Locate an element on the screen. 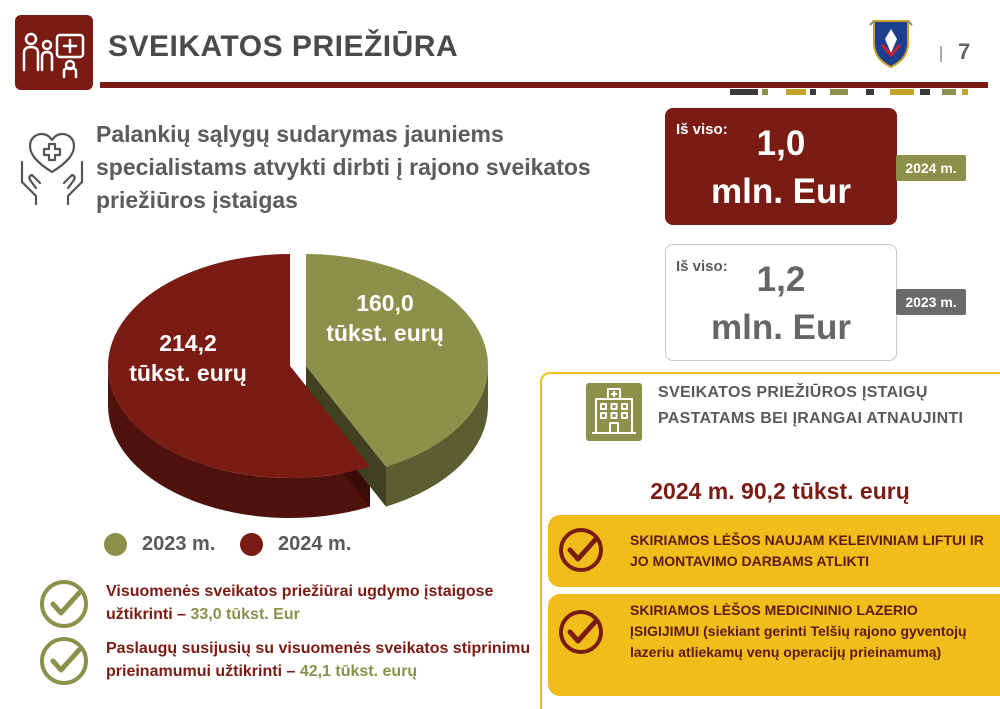  legend-label-2024: 2024 m. is located at coordinates (315, 544).